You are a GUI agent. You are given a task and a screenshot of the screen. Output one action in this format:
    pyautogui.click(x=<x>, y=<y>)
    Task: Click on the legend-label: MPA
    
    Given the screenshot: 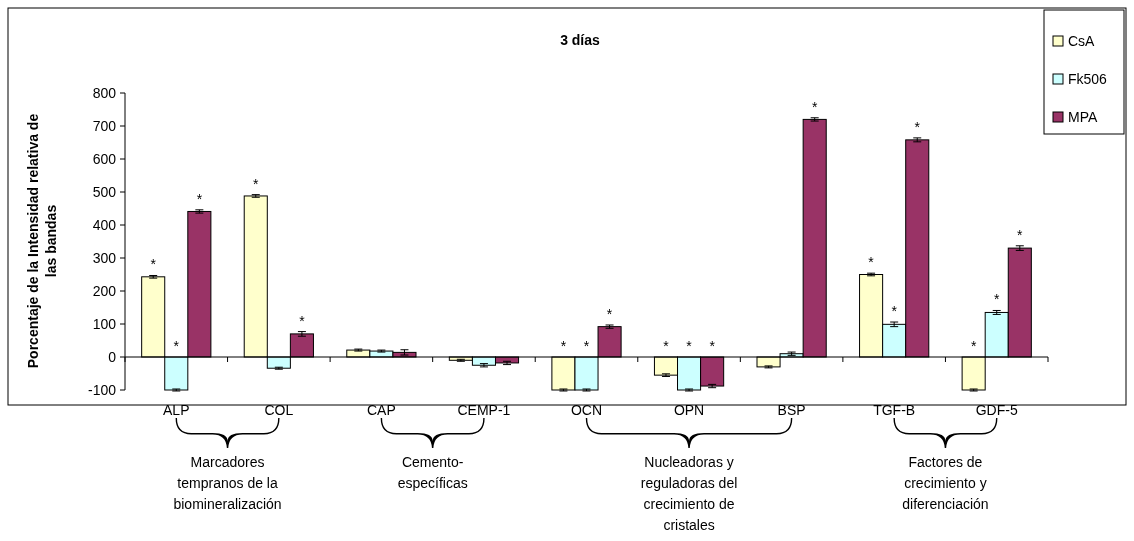 What is the action you would take?
    pyautogui.click(x=1083, y=116)
    